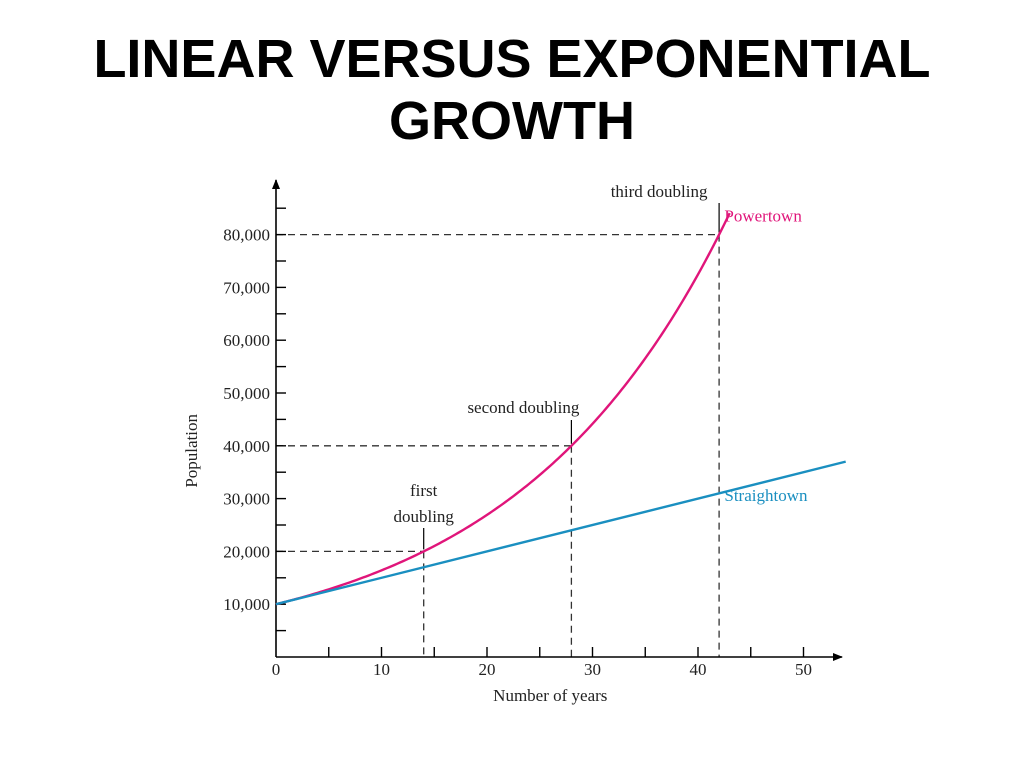 The image size is (1024, 768). What do you see at coordinates (560, 533) in the screenshot?
I see `series-line-straightown` at bounding box center [560, 533].